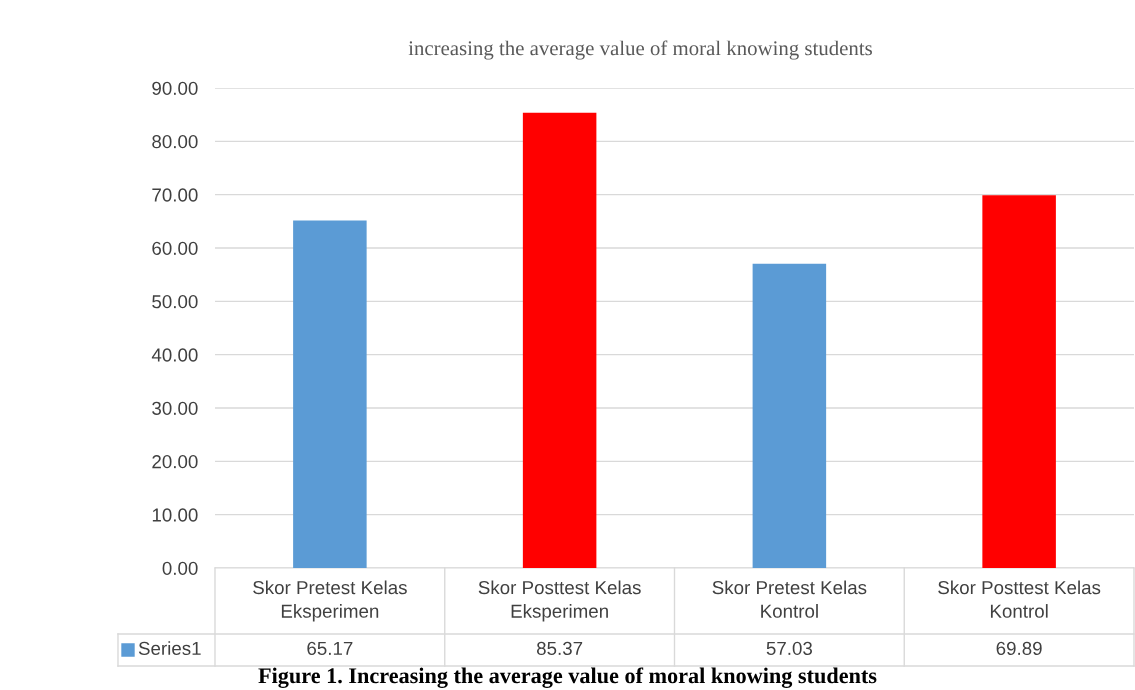  I want to click on data-label: 69.89, so click(1019, 648).